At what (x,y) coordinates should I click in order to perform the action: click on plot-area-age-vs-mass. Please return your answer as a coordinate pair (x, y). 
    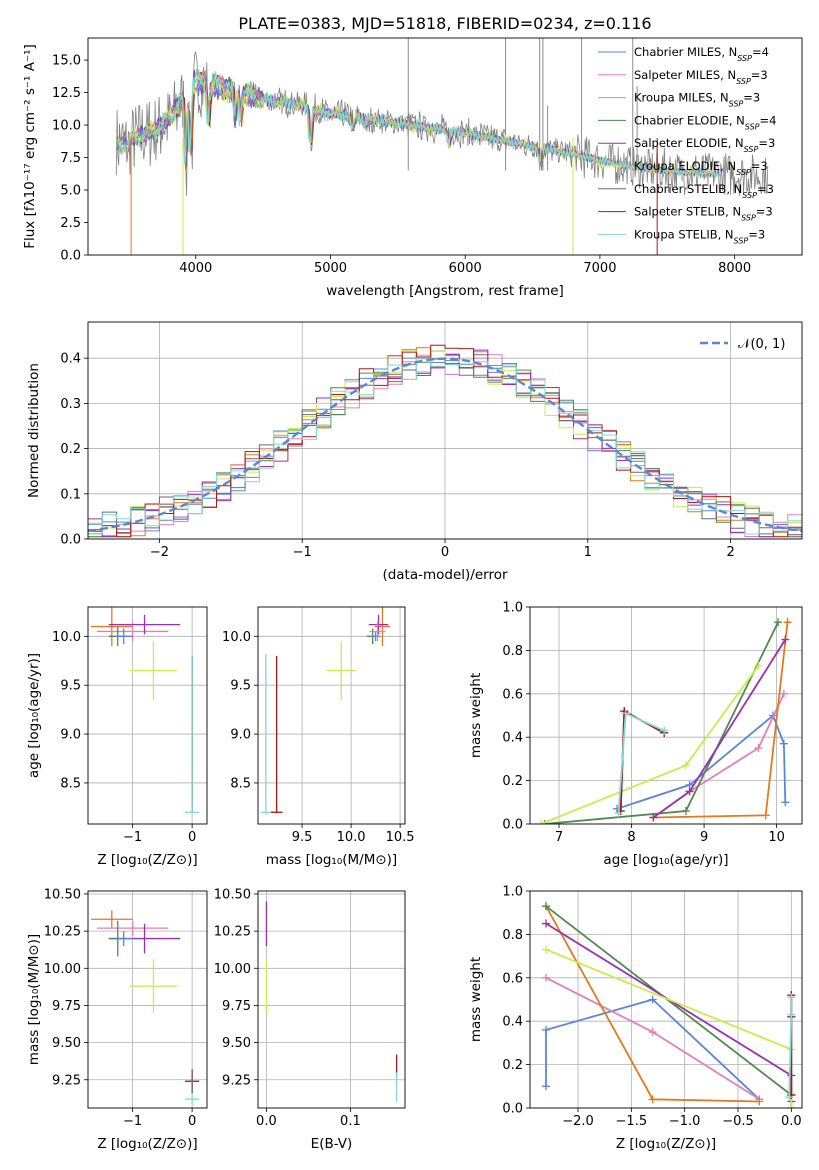
    Looking at the image, I should click on (331, 715).